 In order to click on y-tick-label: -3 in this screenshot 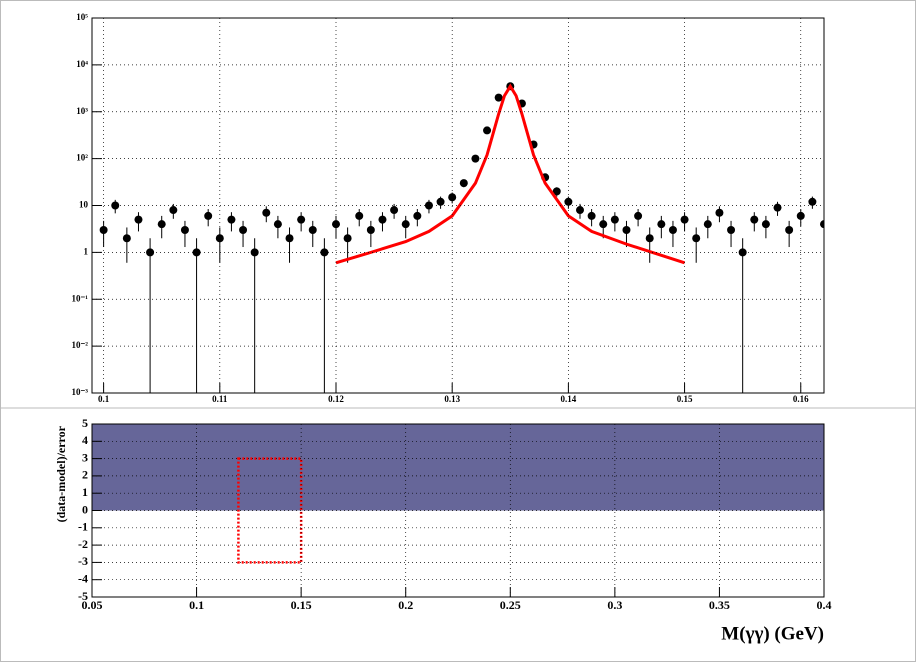, I will do `click(83, 561)`.